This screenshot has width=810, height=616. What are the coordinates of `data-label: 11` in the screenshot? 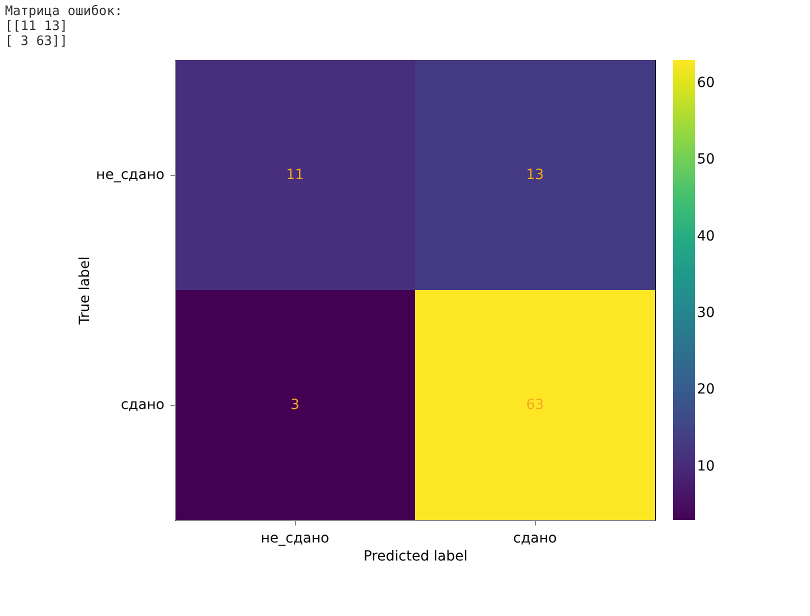 It's located at (295, 175).